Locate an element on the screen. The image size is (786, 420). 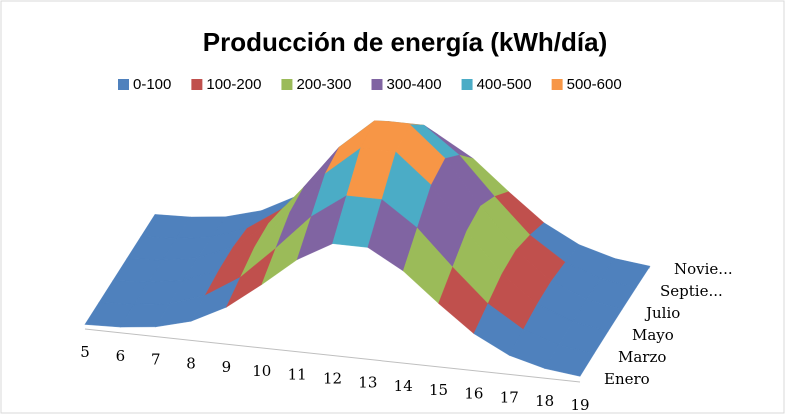
x-tick-label: 14 is located at coordinates (403, 386).